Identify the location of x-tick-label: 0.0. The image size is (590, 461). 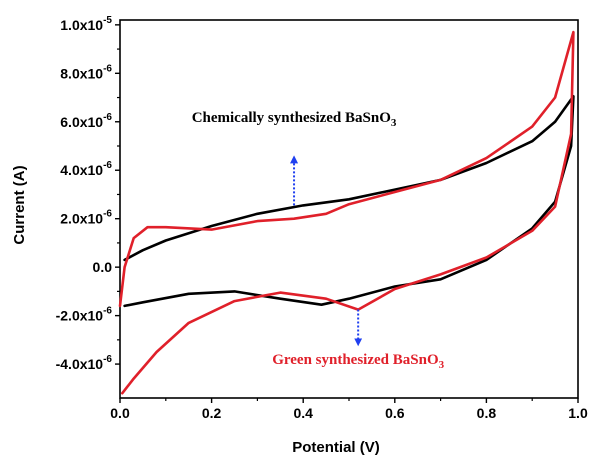
(120, 413).